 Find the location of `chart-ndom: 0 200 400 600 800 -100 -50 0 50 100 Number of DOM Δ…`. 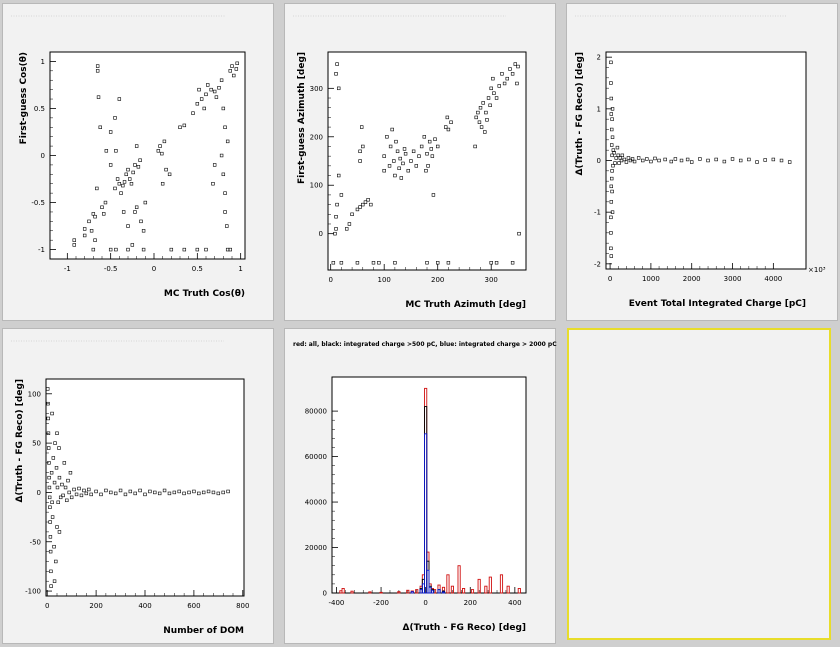

chart-ndom: 0 200 400 600 800 -100 -50 0 50 100 Number of DOM Δ… is located at coordinates (130, 488).